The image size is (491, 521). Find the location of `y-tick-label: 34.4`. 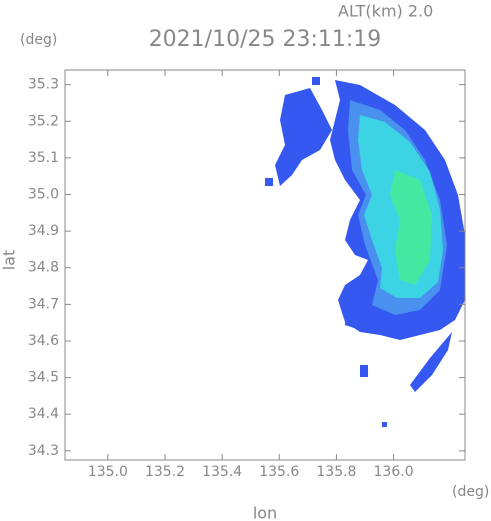

y-tick-label: 34.4 is located at coordinates (43, 414).